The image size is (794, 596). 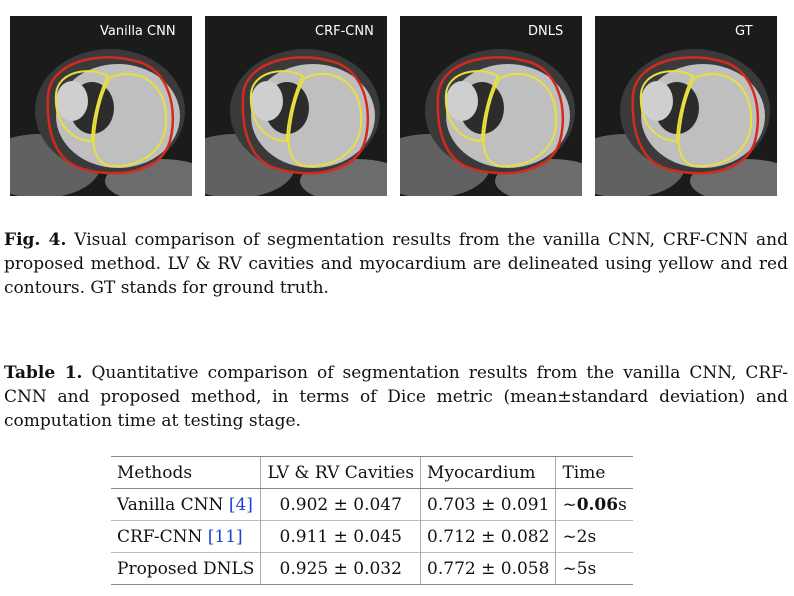 I want to click on time-prefix: ~, so click(x=569, y=504).